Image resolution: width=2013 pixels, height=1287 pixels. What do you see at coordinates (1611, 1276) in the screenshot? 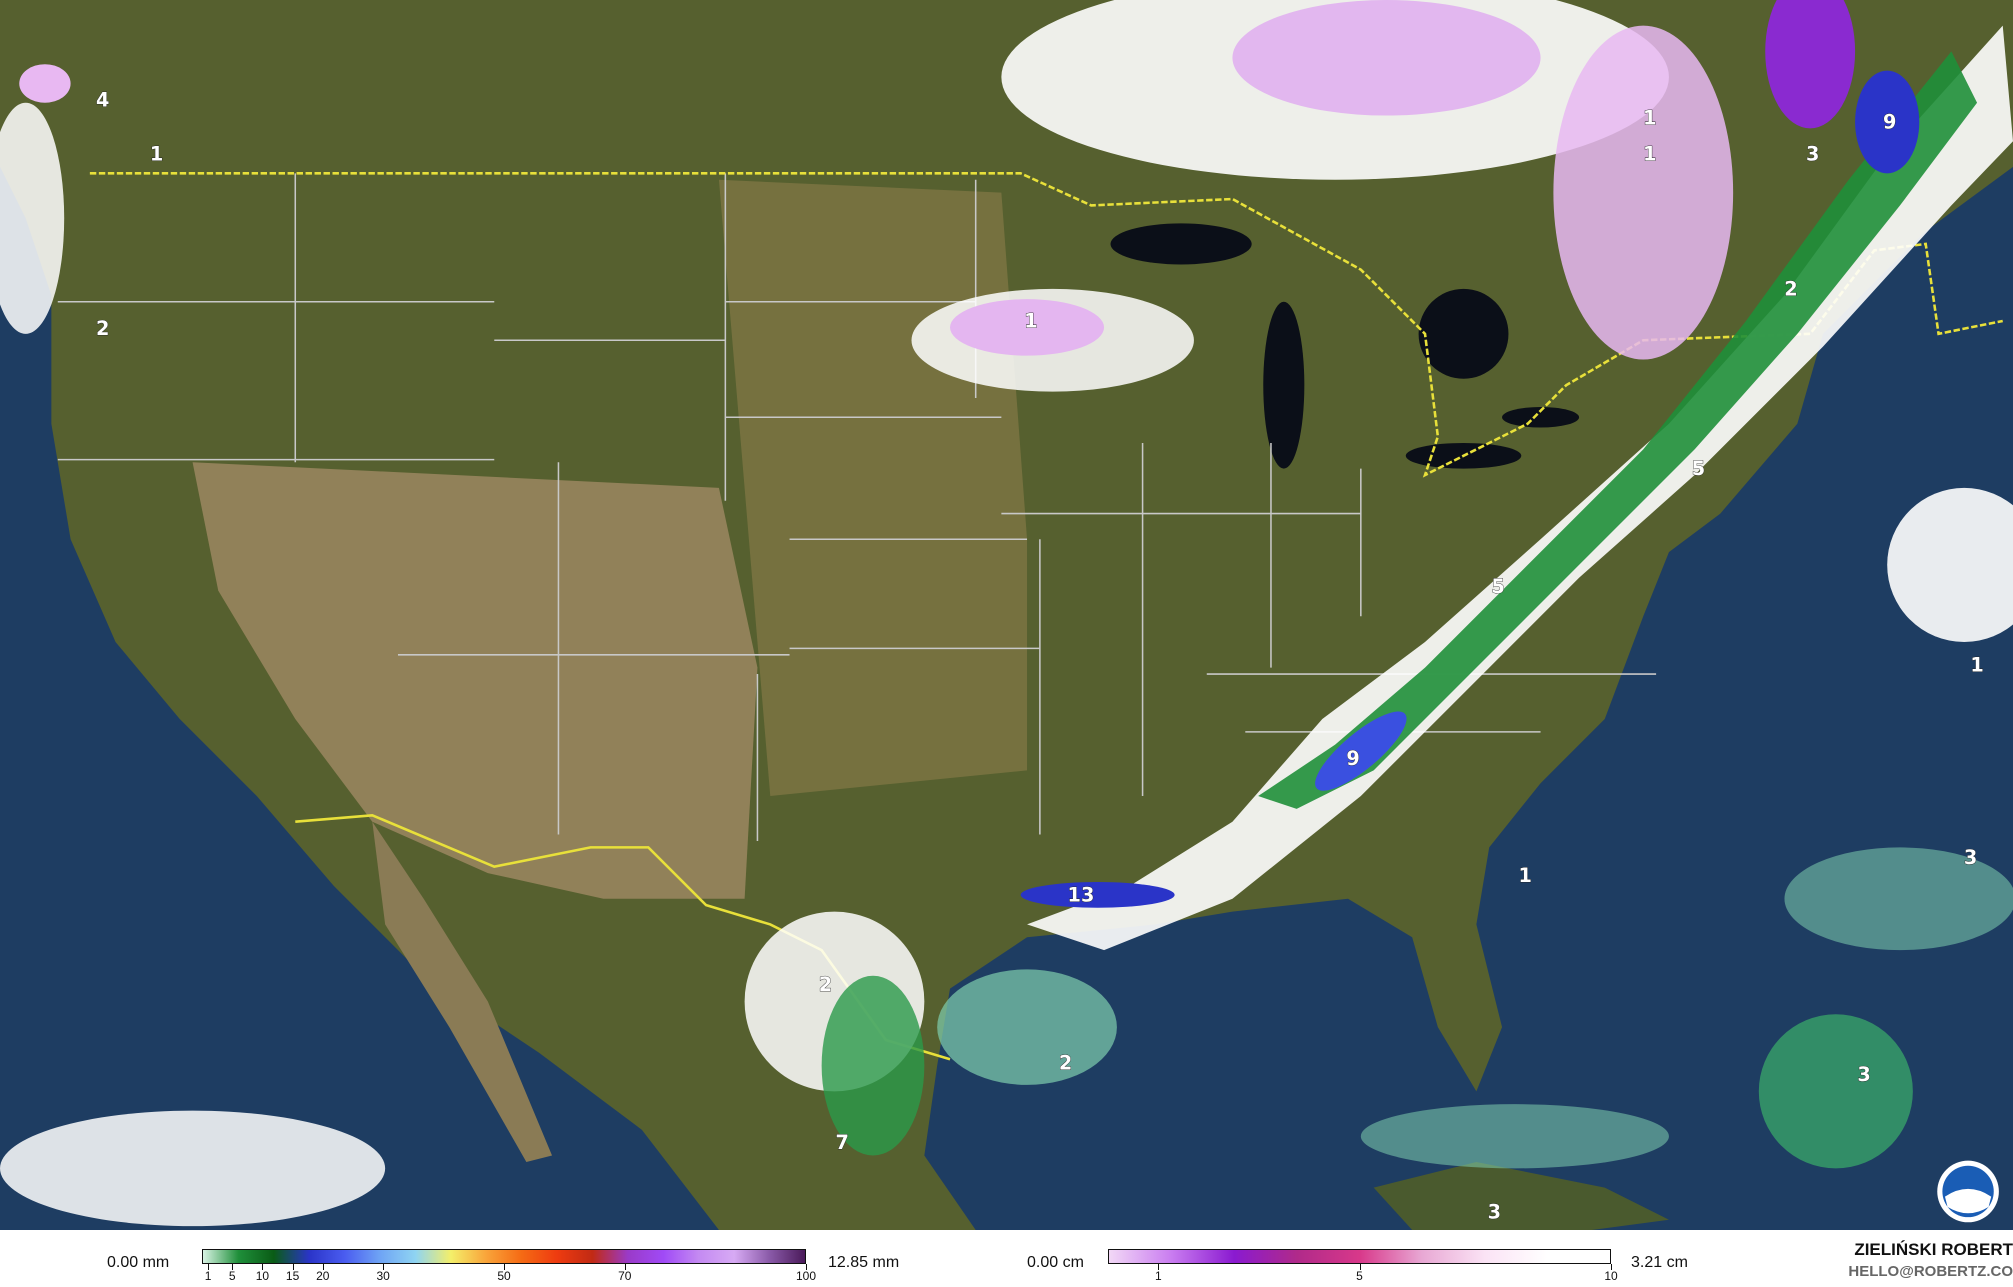
I see `snow-tick-label: 10` at bounding box center [1611, 1276].